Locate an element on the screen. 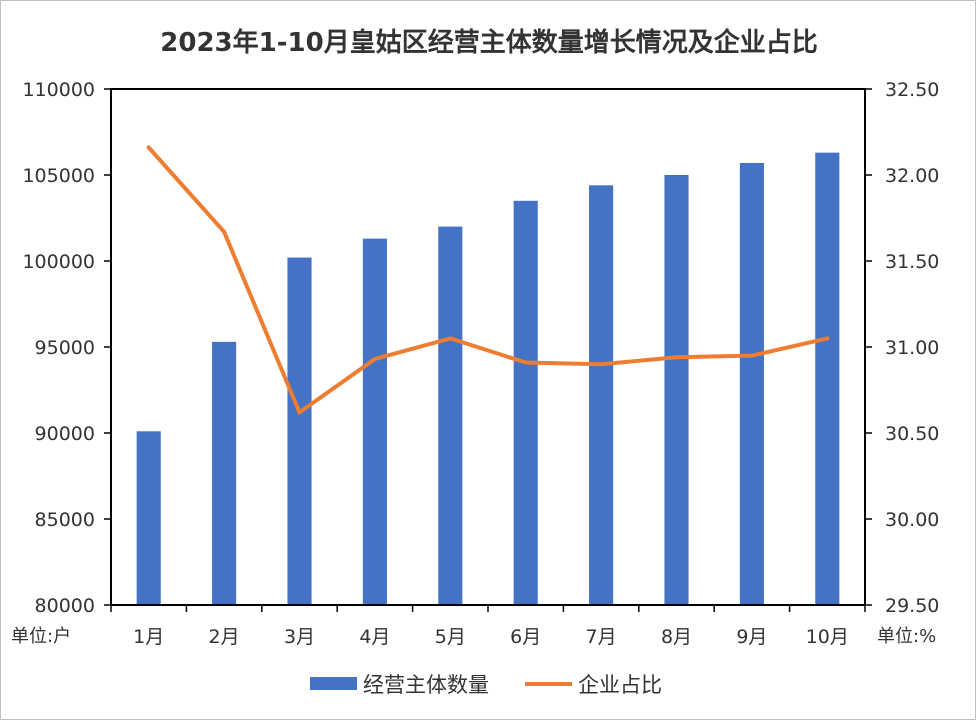  category-axis-ticks: 1月 2月 3月 4月 5月 6月 7月 8月 9月 10月 is located at coordinates (488, 626).